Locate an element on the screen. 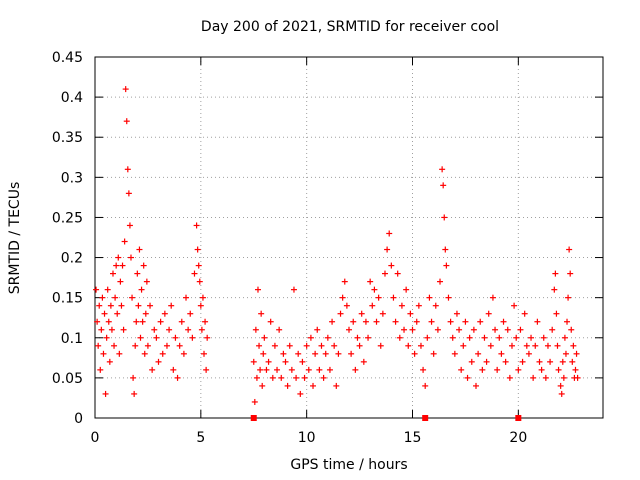  y-tick-label: 0.45 is located at coordinates (67, 58).